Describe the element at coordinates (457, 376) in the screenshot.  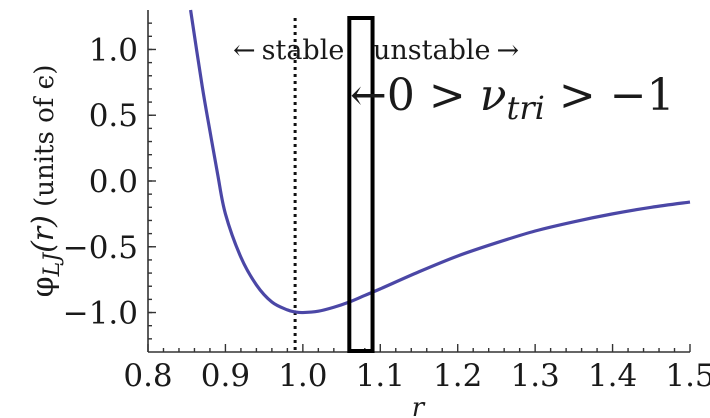
I see `x-tick-label: 1.2` at that location.